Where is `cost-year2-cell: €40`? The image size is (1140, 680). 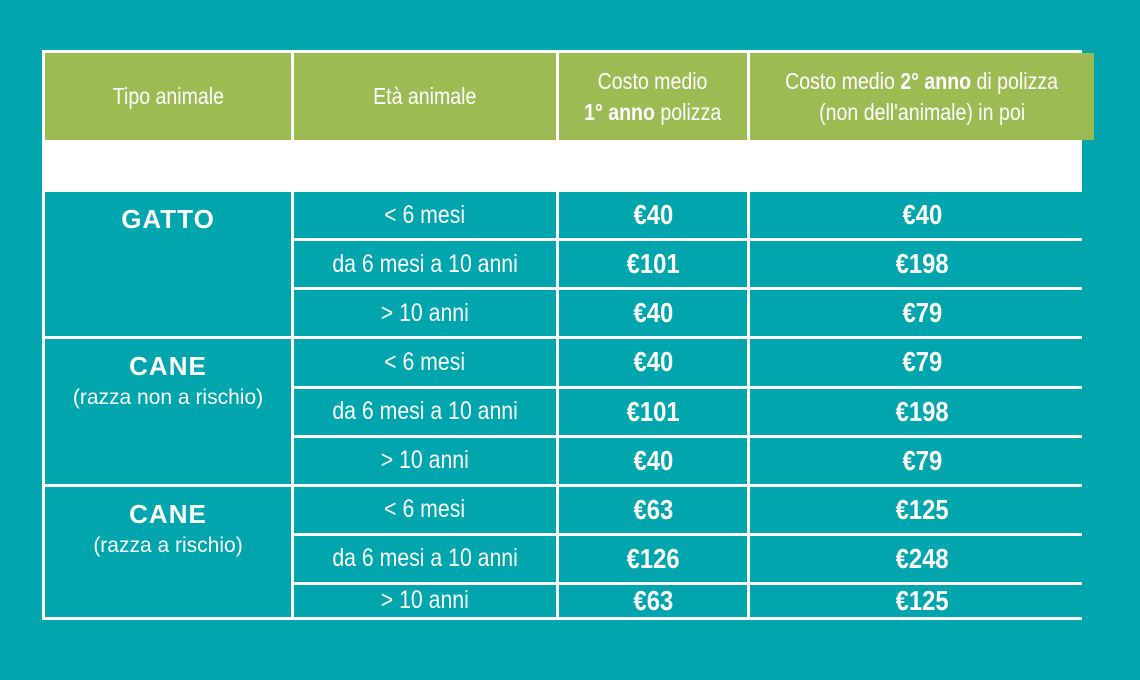
cost-year2-cell: €40 is located at coordinates (922, 215).